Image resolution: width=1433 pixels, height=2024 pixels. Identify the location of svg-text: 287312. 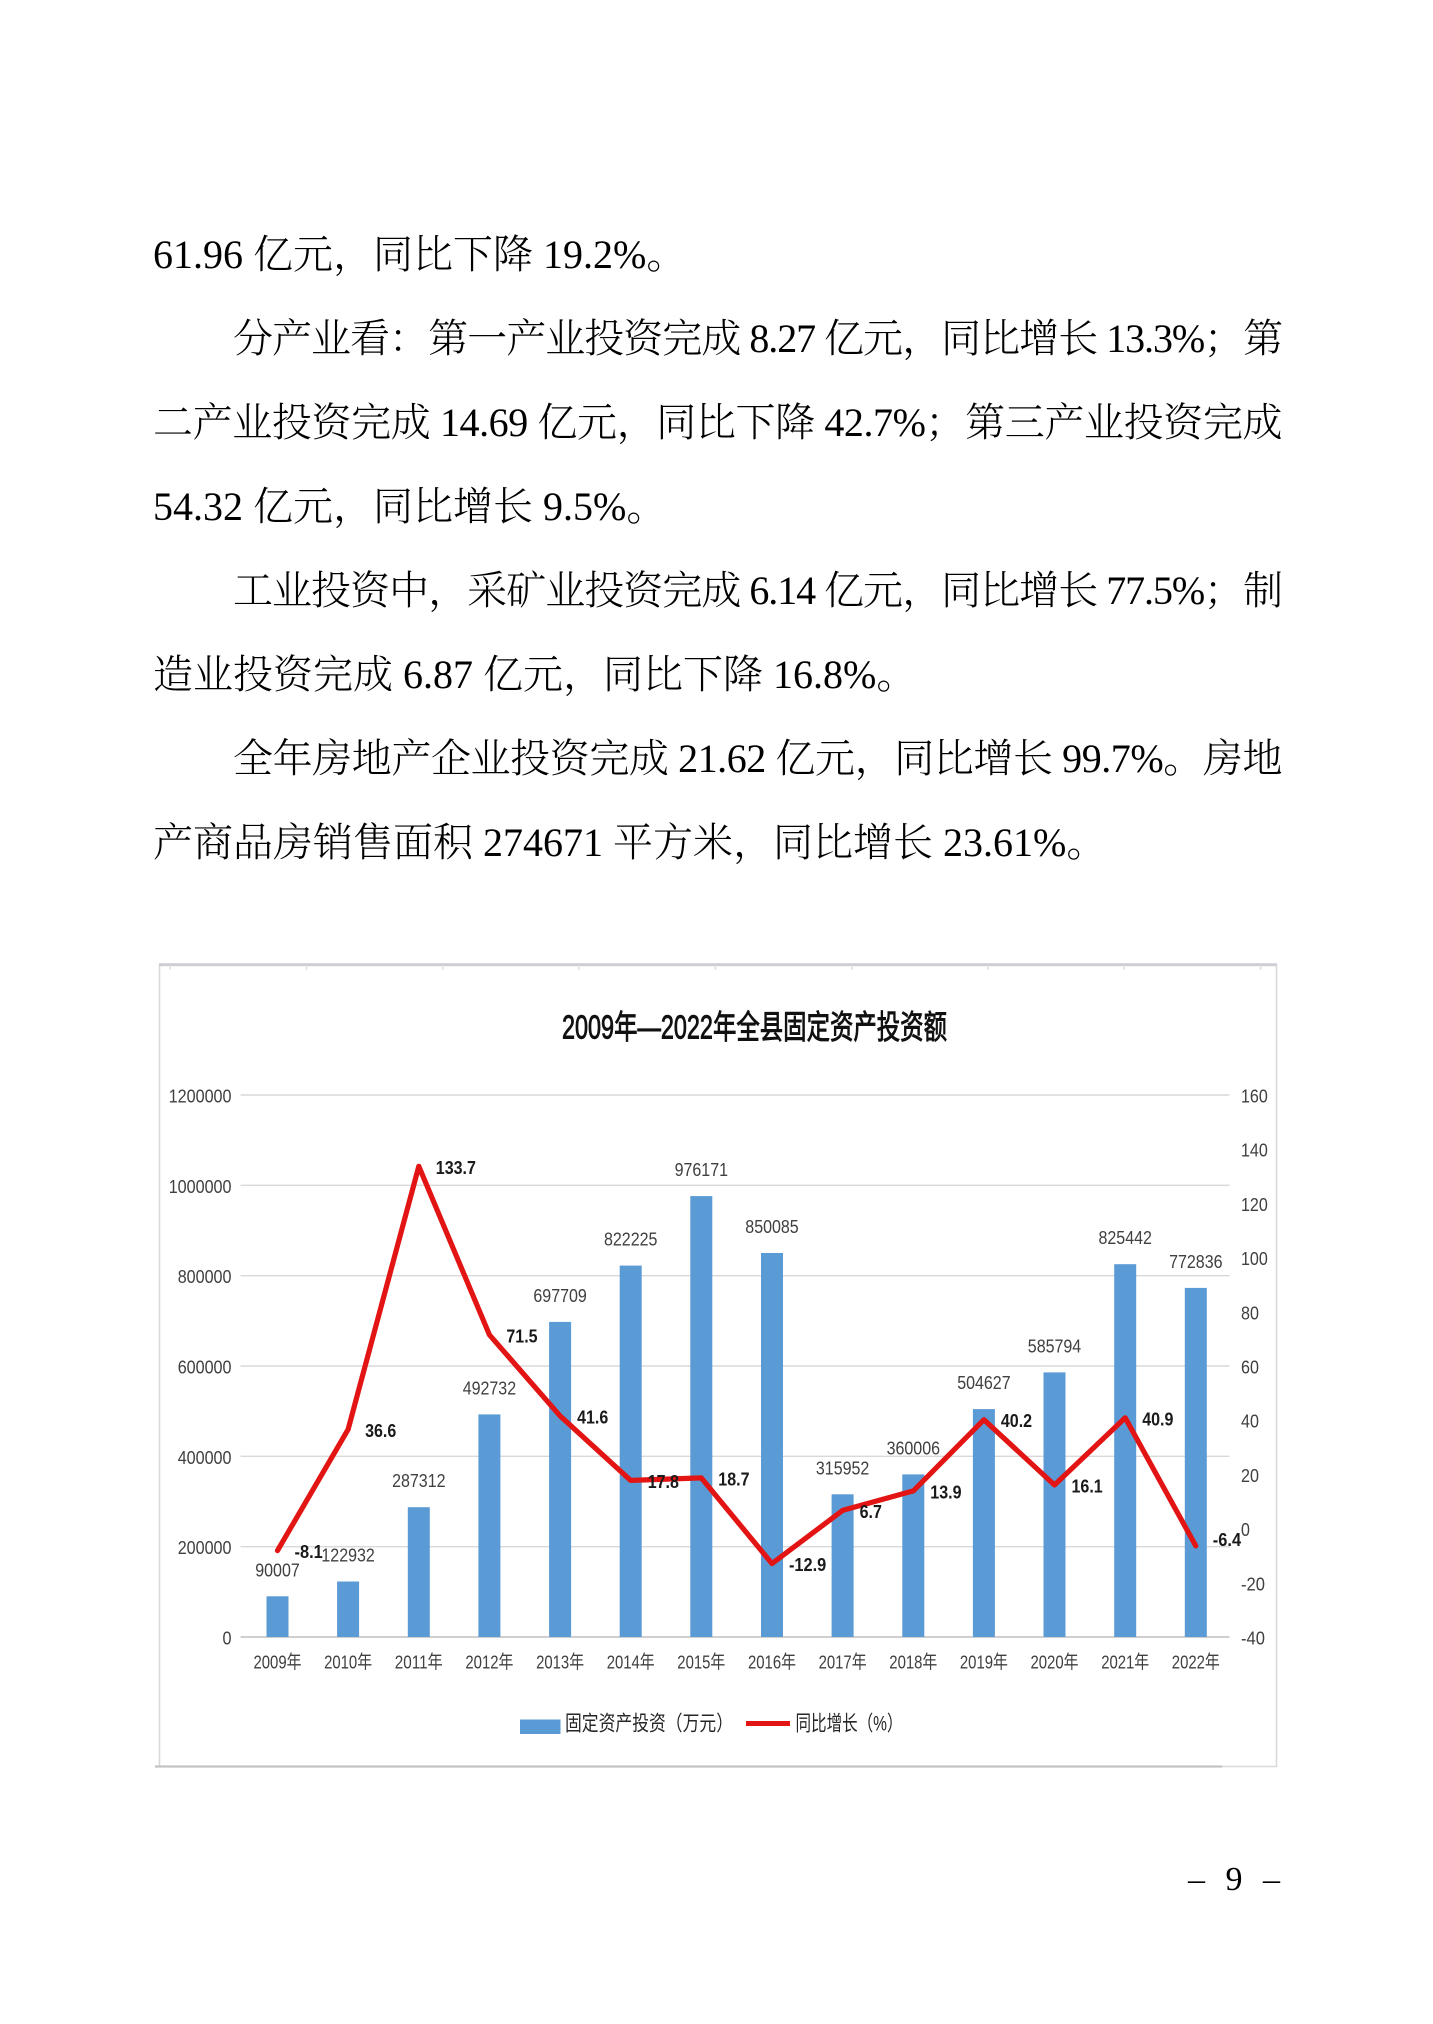
(418, 1480).